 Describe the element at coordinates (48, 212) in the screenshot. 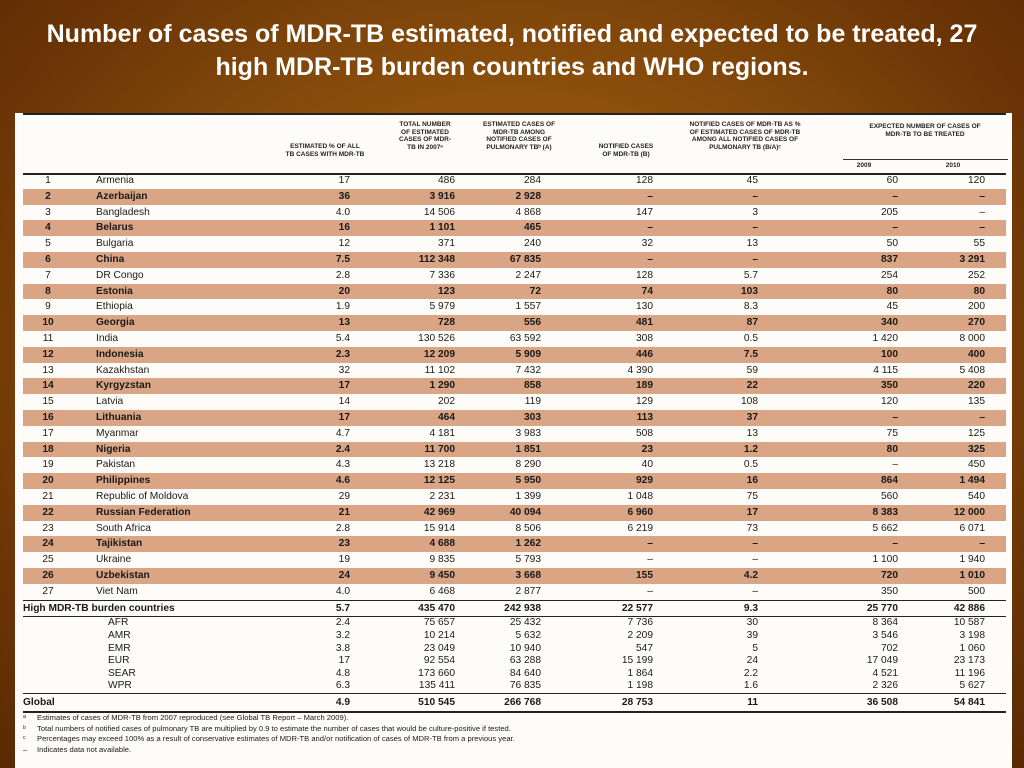

I see `row-number: 3` at that location.